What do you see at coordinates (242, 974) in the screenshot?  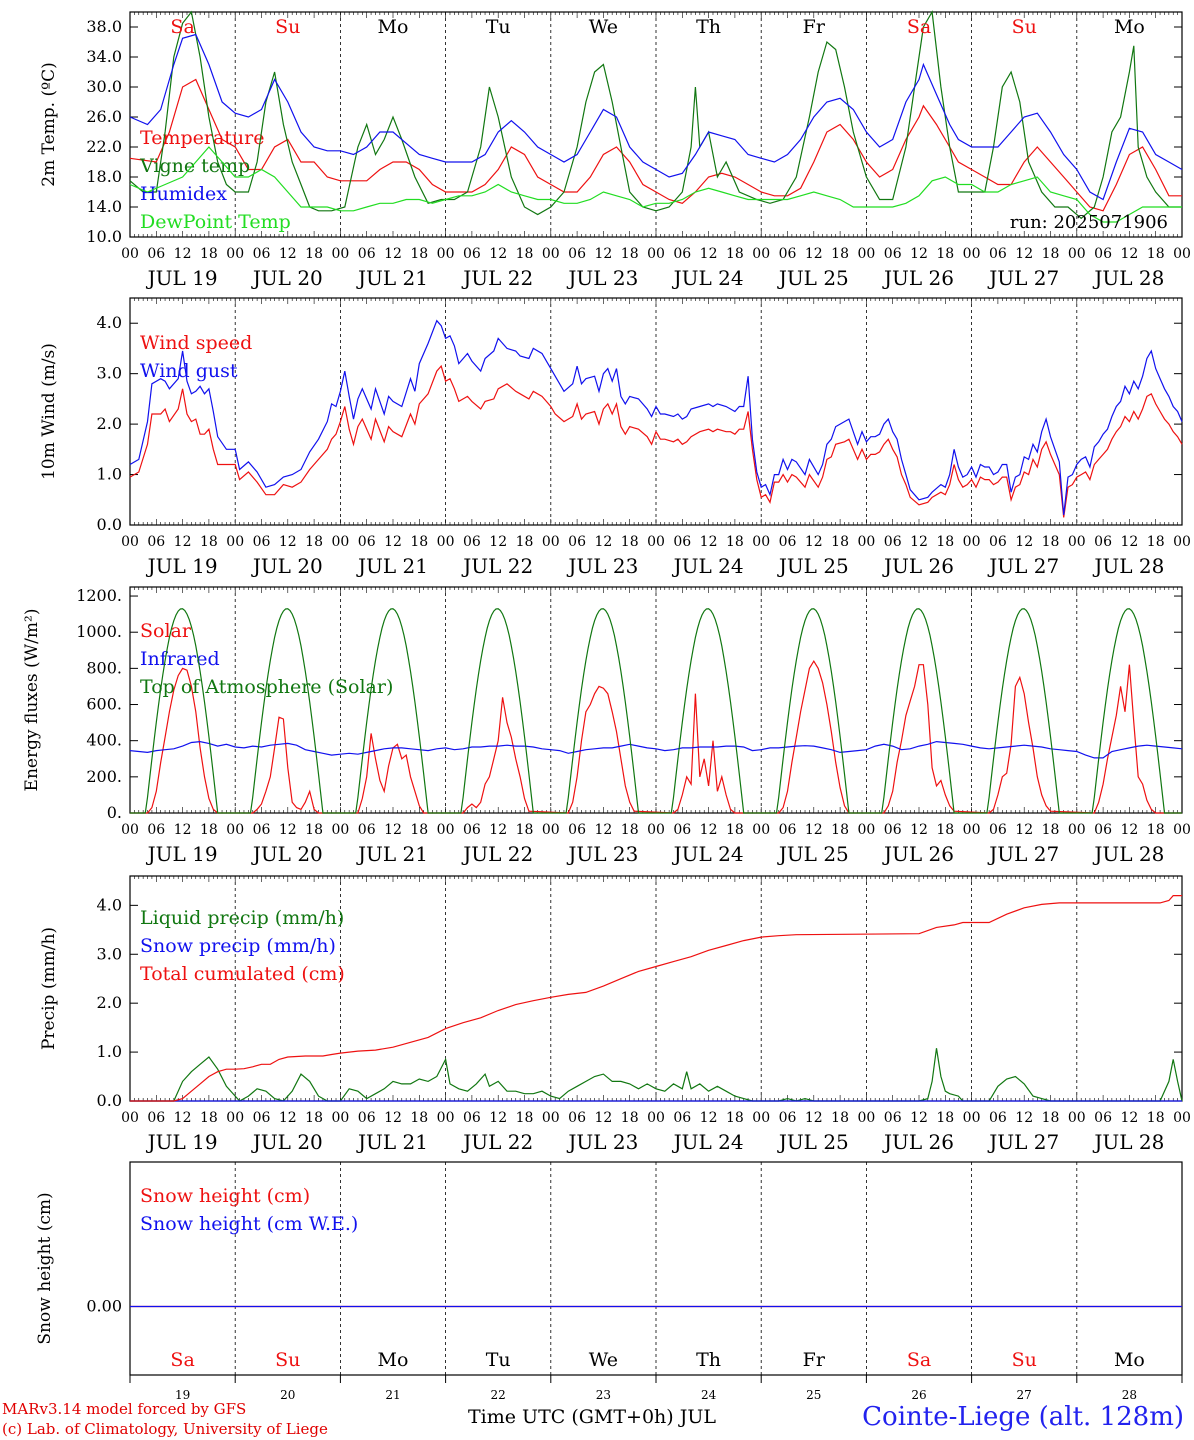 I see `legend-entry: Total cumulated (cm)` at bounding box center [242, 974].